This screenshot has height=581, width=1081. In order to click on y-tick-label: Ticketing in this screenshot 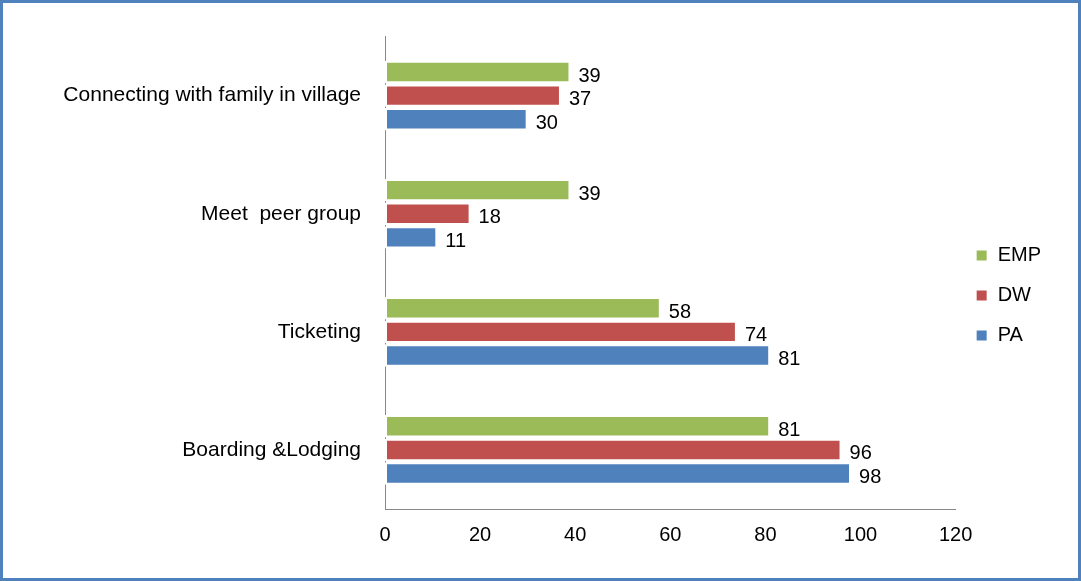, I will do `click(319, 330)`.